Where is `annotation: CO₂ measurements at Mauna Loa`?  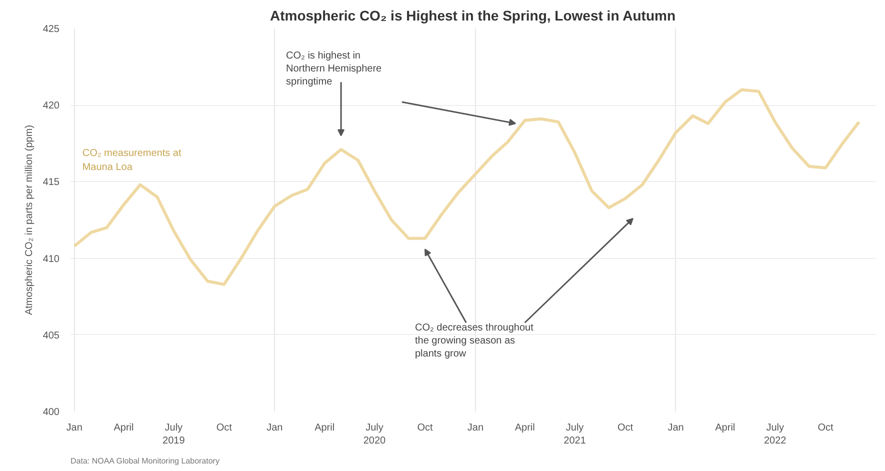 annotation: CO₂ measurements at Mauna Loa is located at coordinates (132, 160).